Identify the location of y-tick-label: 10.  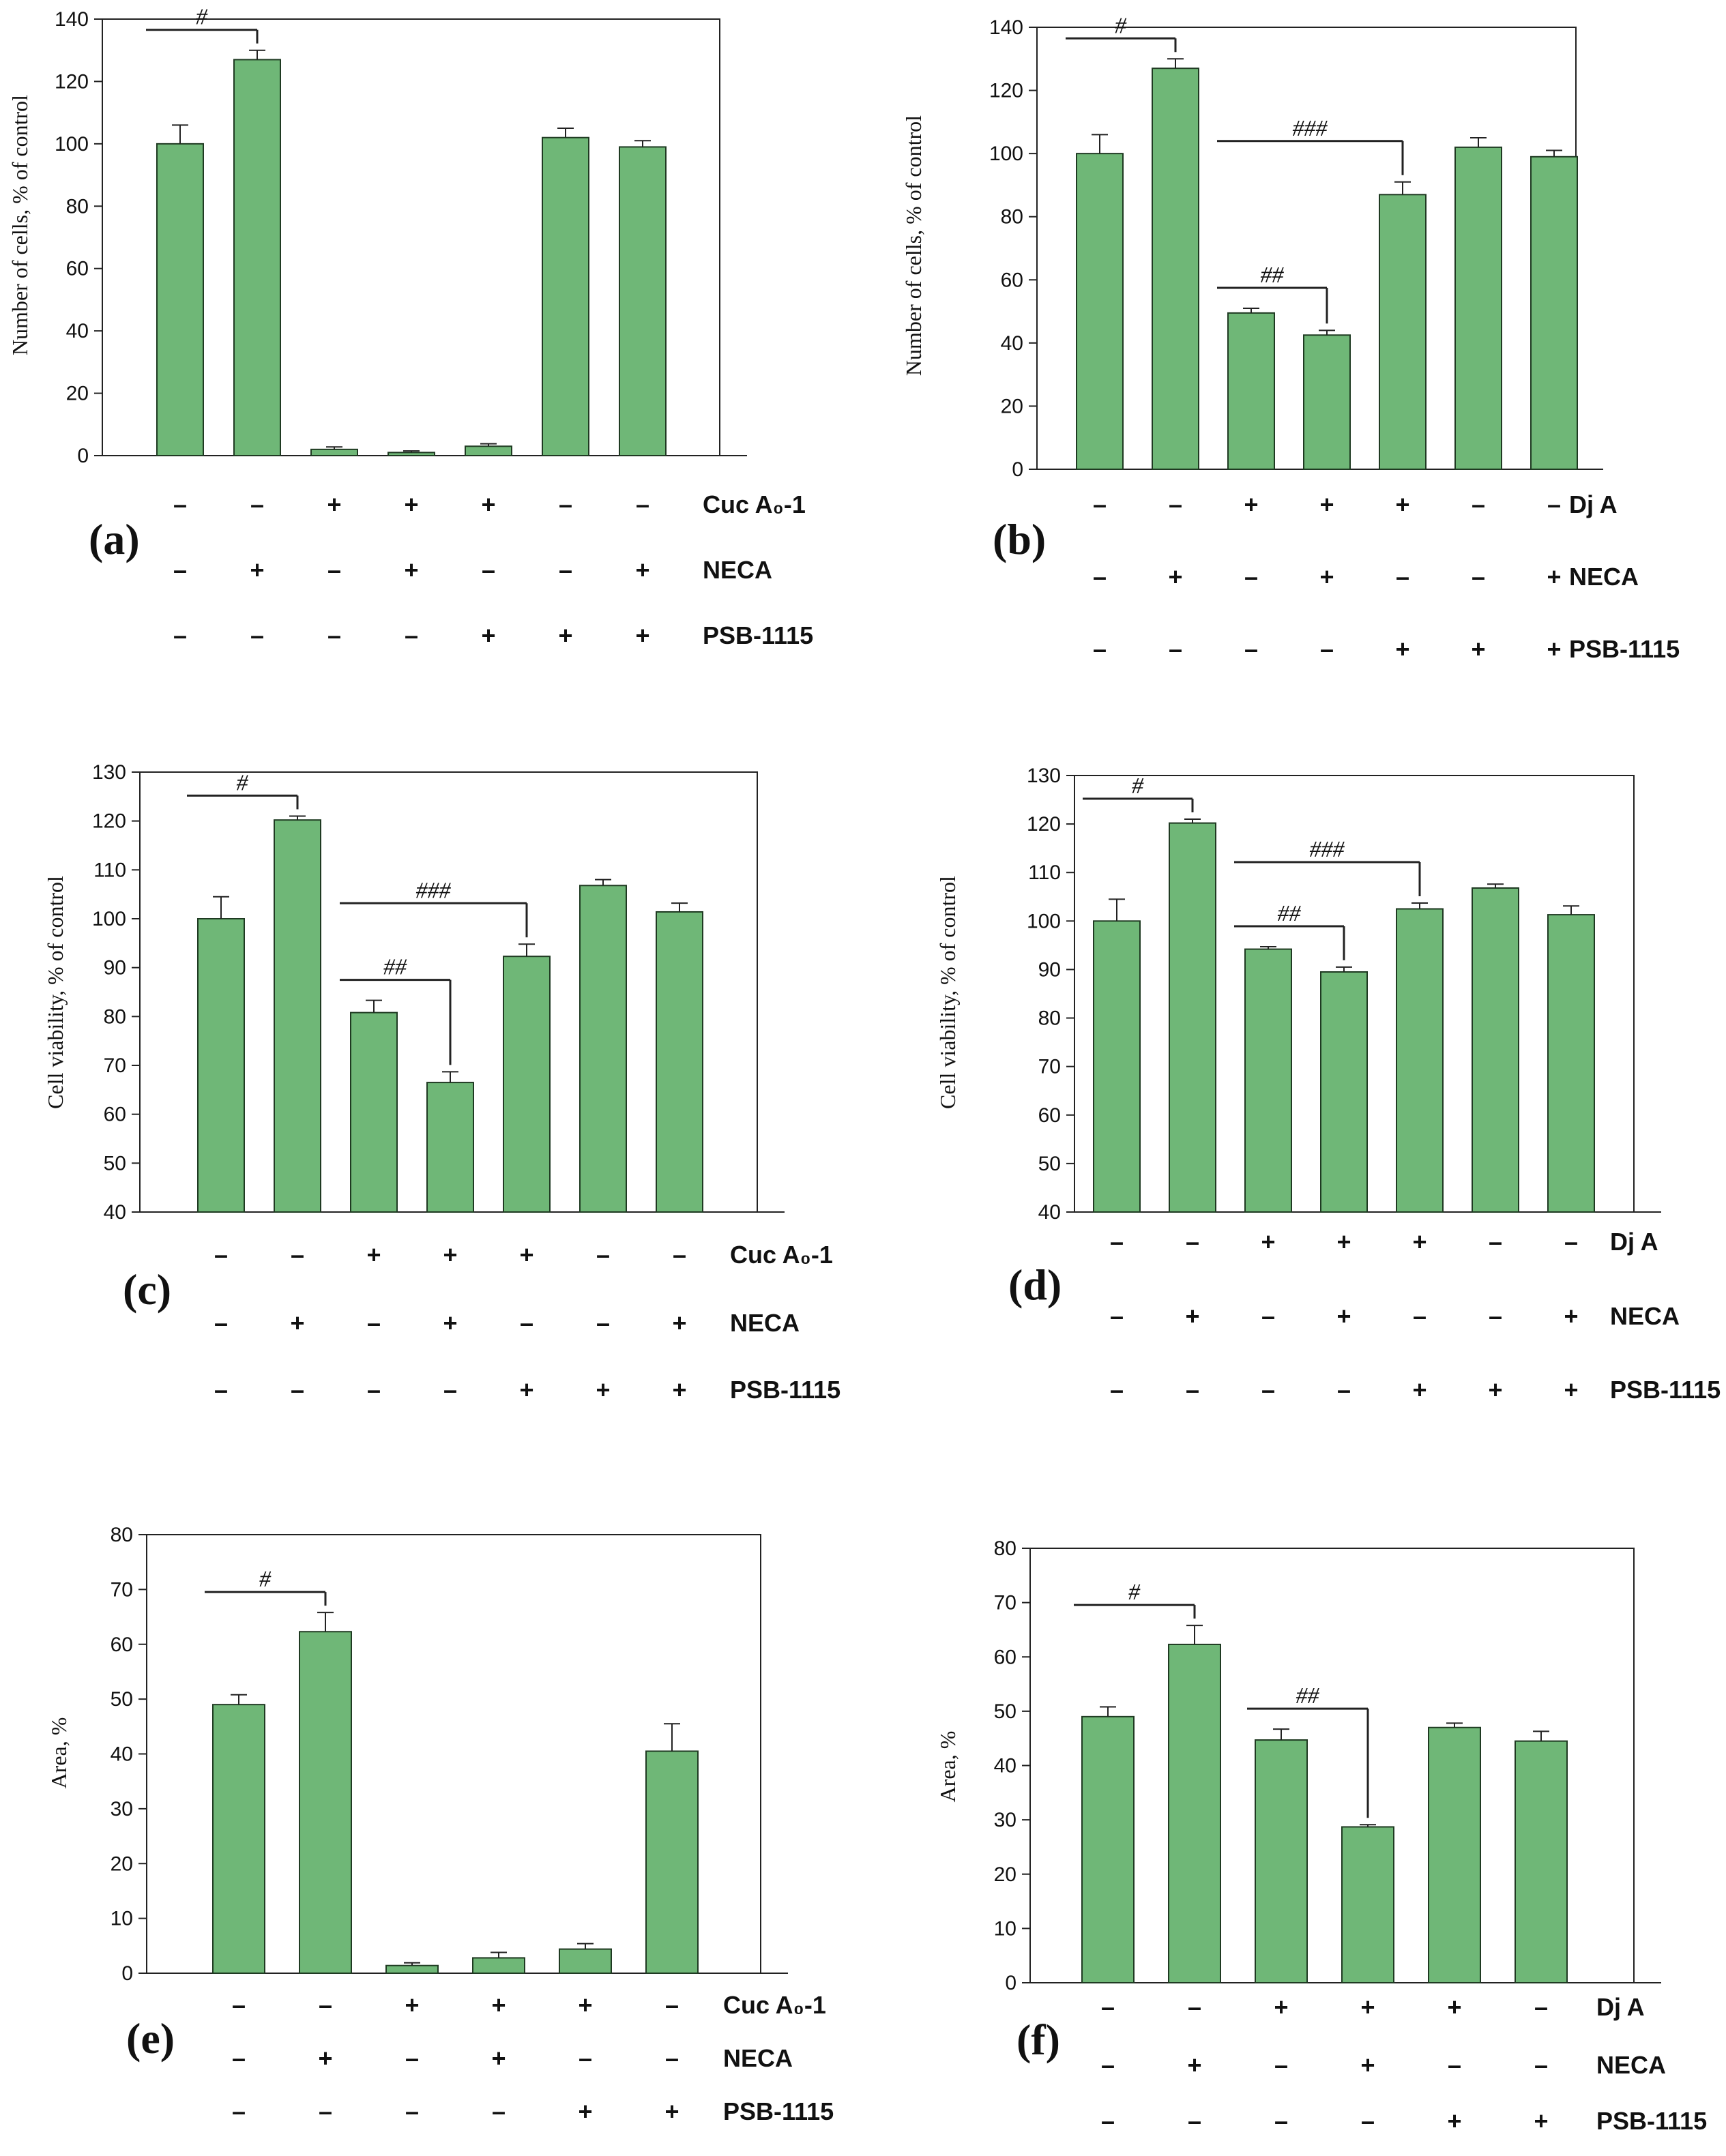
(122, 1919).